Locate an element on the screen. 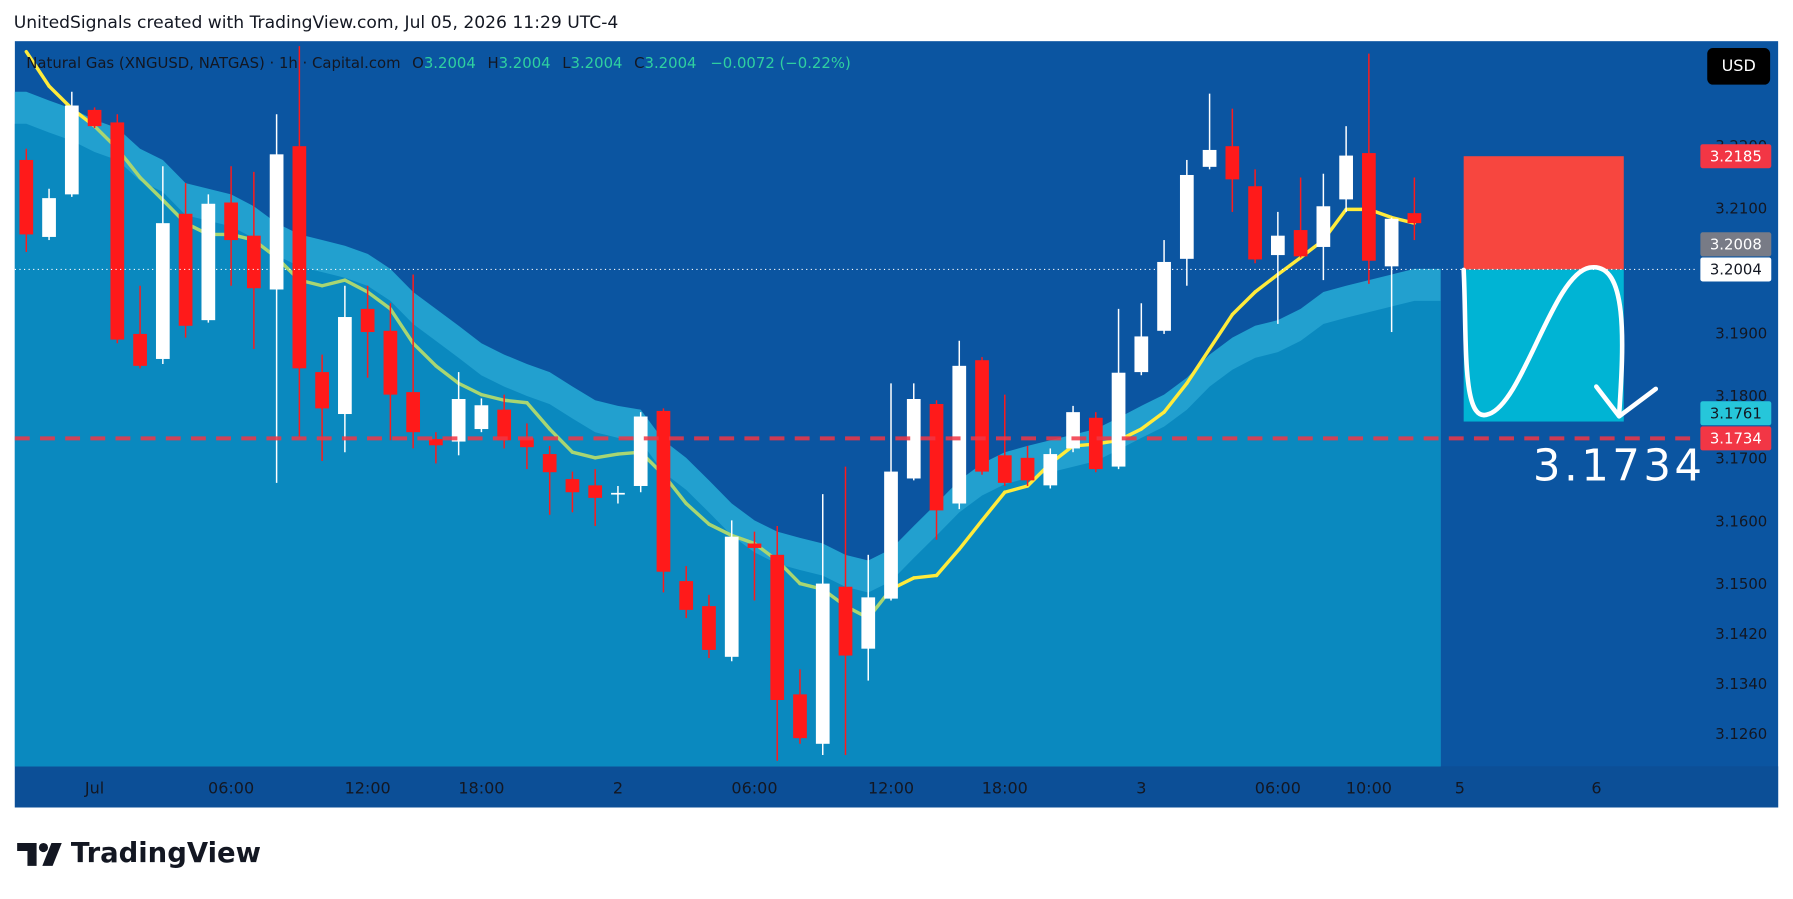 This screenshot has width=1793, height=899. x-tick-label: Jul is located at coordinates (94, 788).